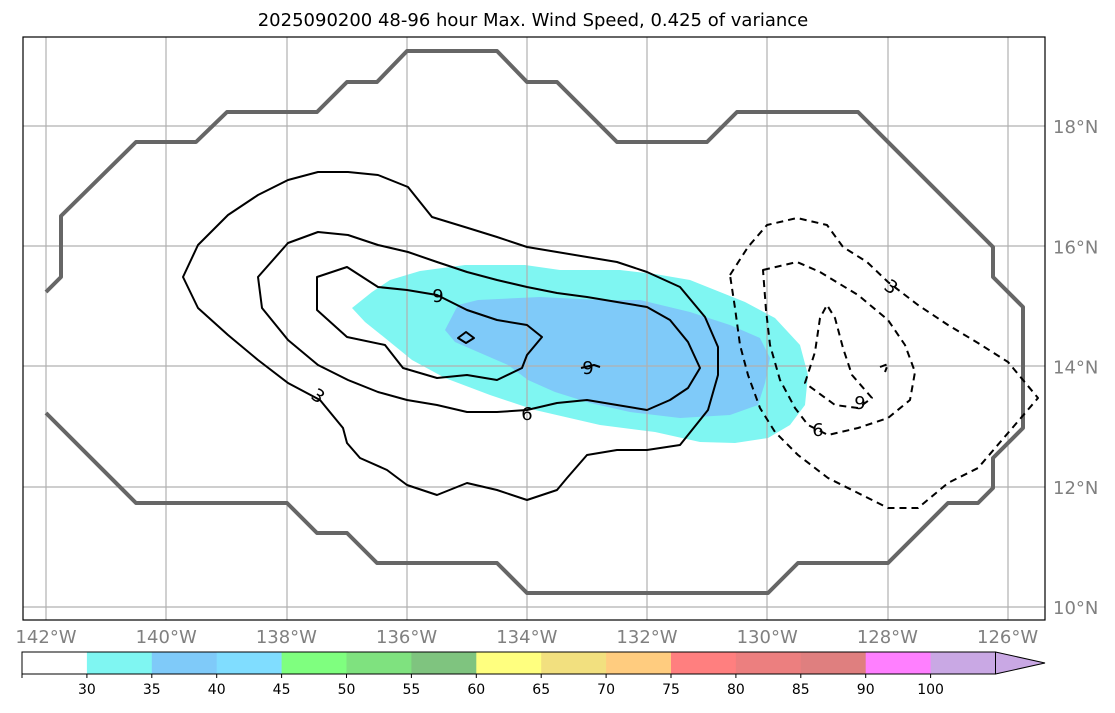 The height and width of the screenshot is (713, 1115). Describe the element at coordinates (45, 637) in the screenshot. I see `x-tick-label: 142°W` at that location.